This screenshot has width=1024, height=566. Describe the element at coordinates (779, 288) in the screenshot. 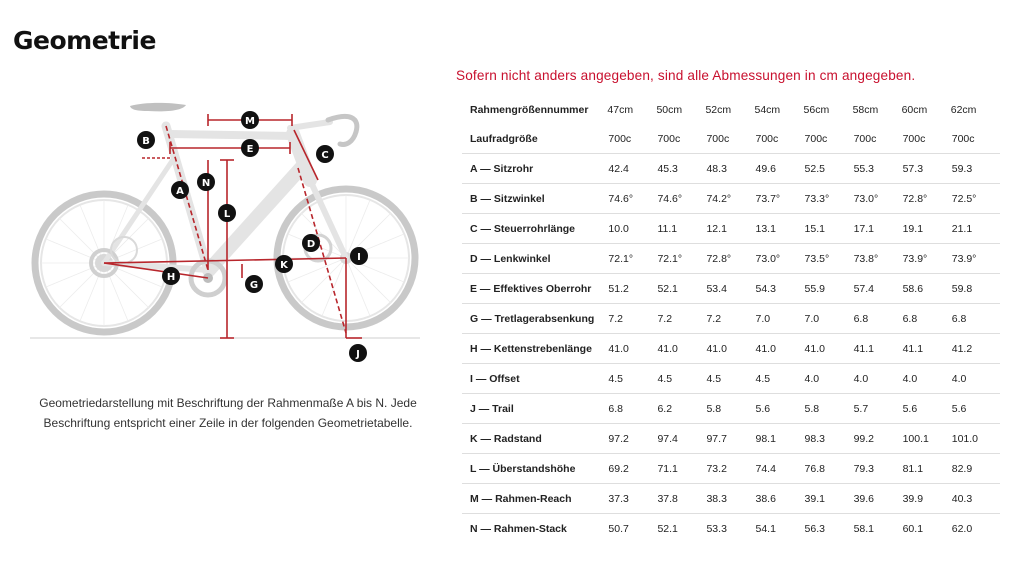

I see `table-cell: 54.3` at that location.